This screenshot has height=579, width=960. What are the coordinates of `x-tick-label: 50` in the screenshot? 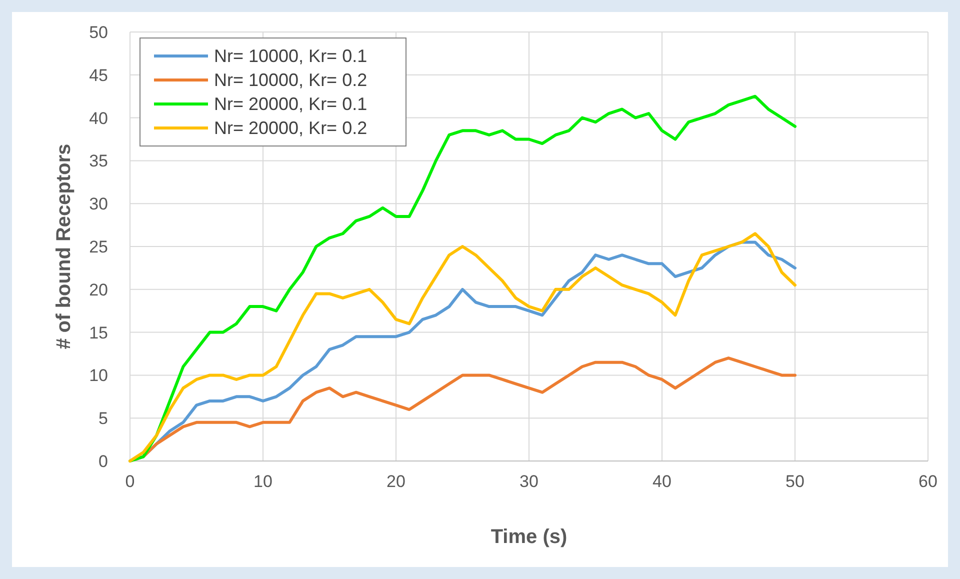 It's located at (795, 481).